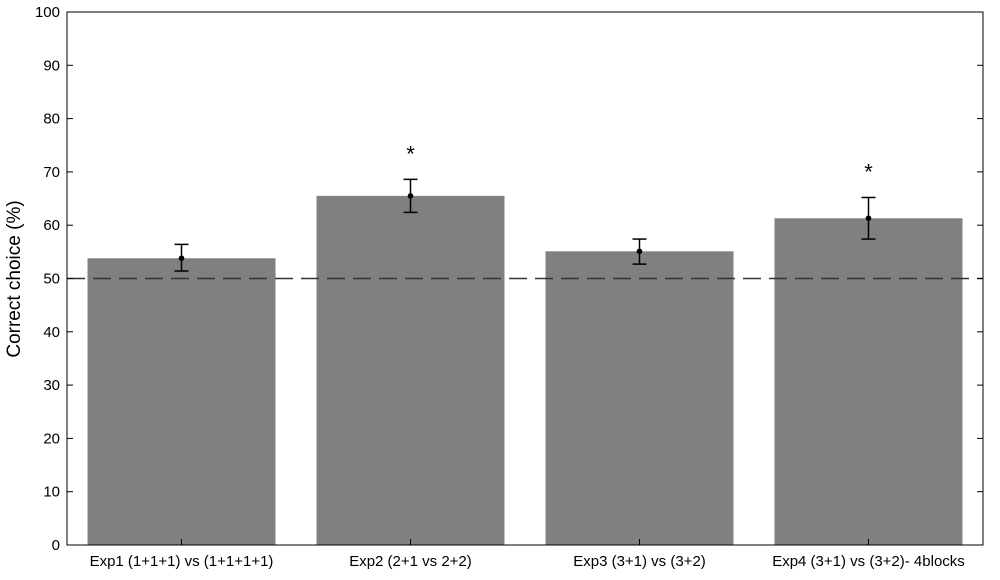 This screenshot has height=580, width=1000. I want to click on y-tick-label-100: 100, so click(47, 12).